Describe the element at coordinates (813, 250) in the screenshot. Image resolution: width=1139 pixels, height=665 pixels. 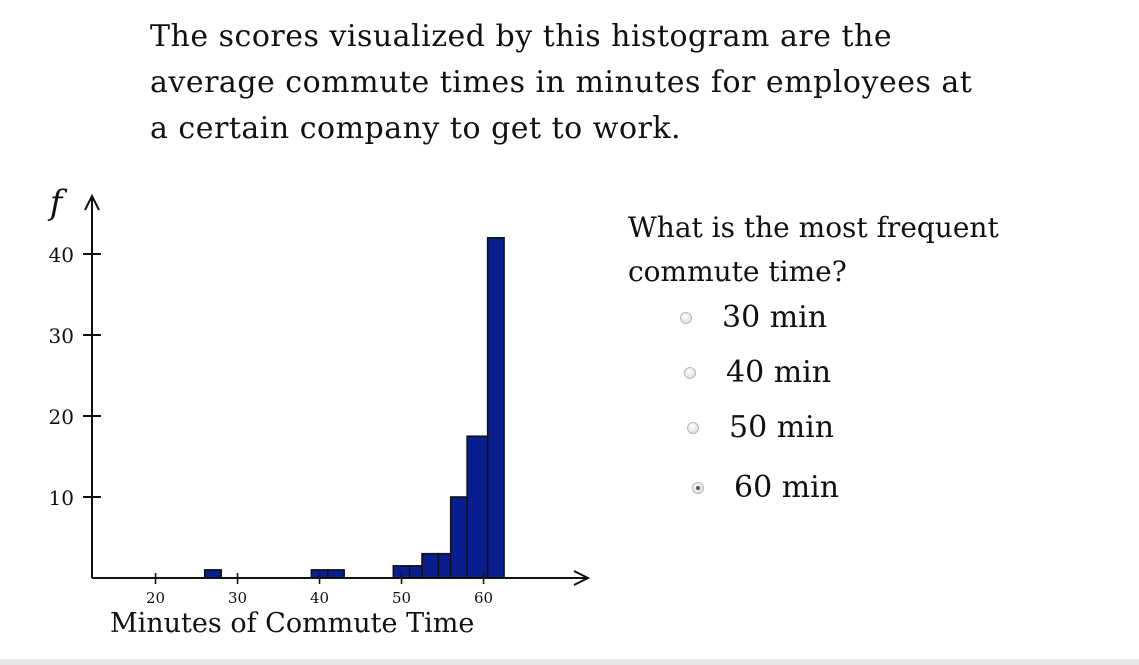
I see `question-text: What is the most frequent commute time?` at that location.